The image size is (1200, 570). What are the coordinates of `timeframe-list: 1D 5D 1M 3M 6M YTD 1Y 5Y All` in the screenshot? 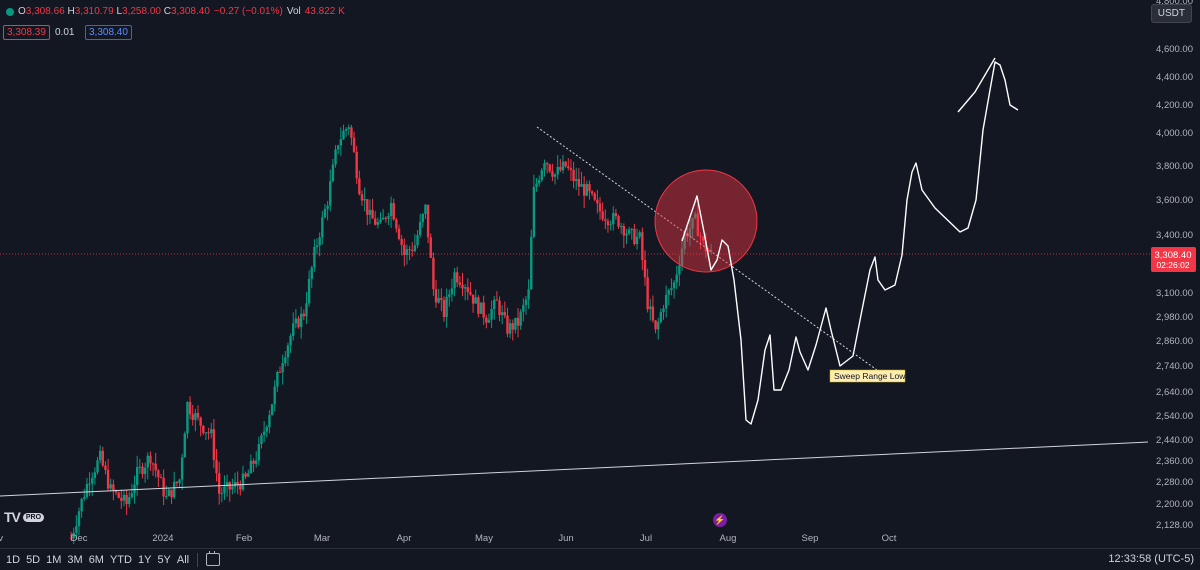 It's located at (94, 560).